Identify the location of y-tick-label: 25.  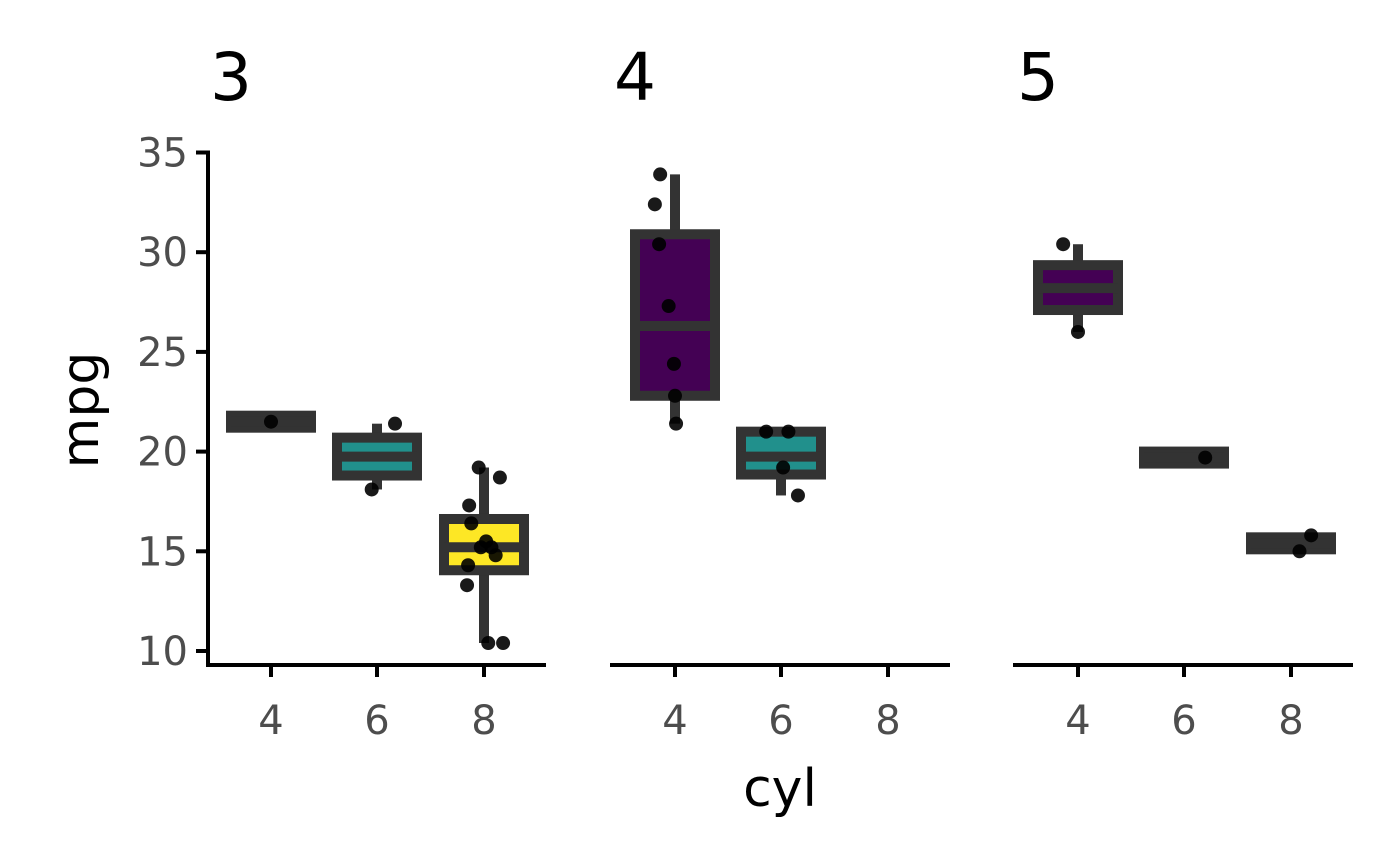
(162, 353).